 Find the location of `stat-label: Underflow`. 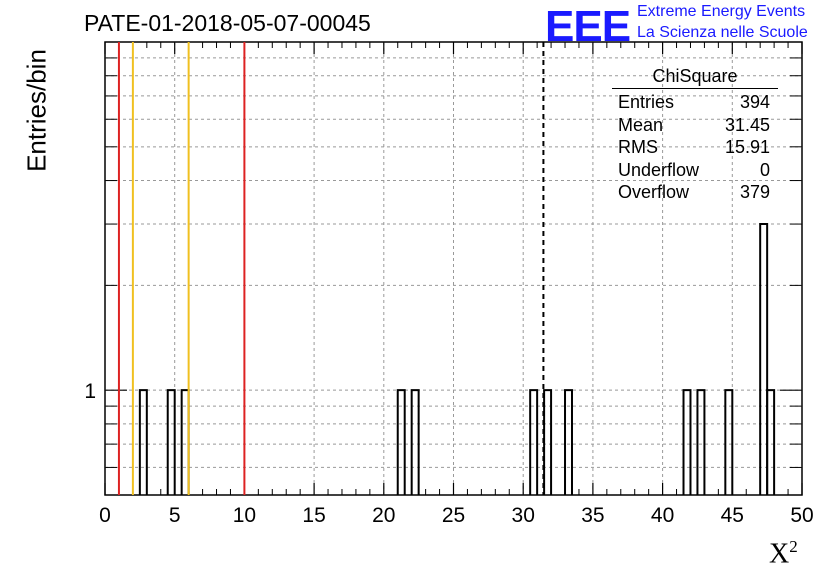

stat-label: Underflow is located at coordinates (659, 169).